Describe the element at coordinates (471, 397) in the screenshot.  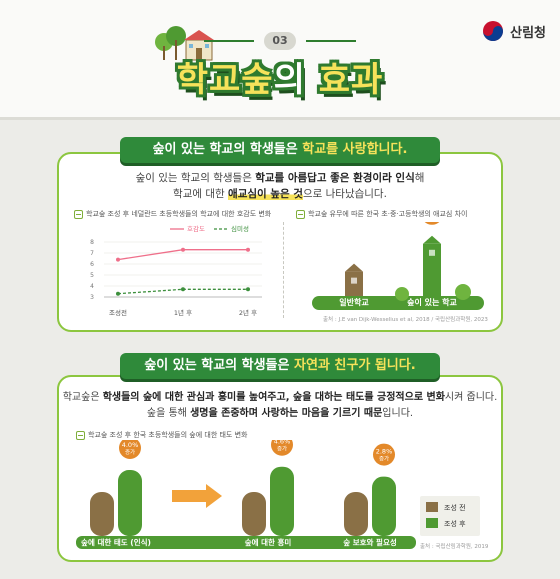
I see `s2-l1-c: 시켜 줍니다.` at that location.